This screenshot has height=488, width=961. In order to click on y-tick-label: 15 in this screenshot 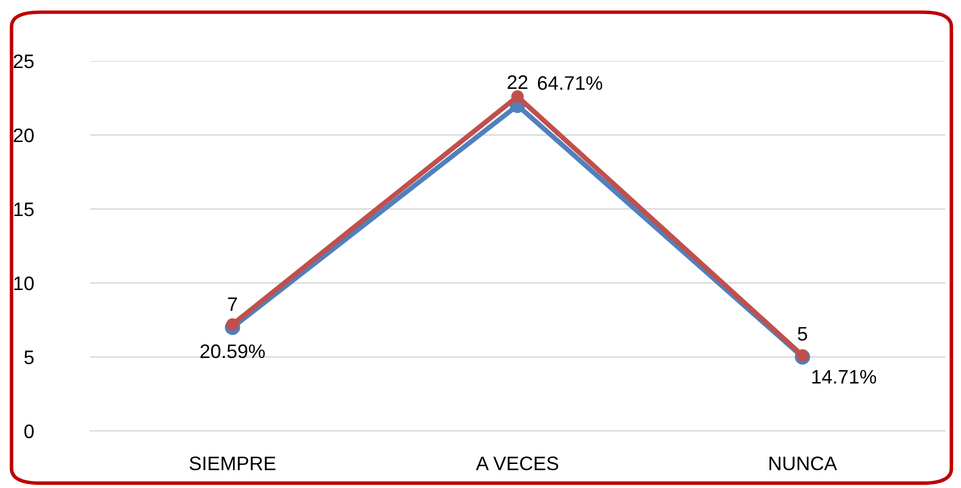, I will do `click(24, 209)`.